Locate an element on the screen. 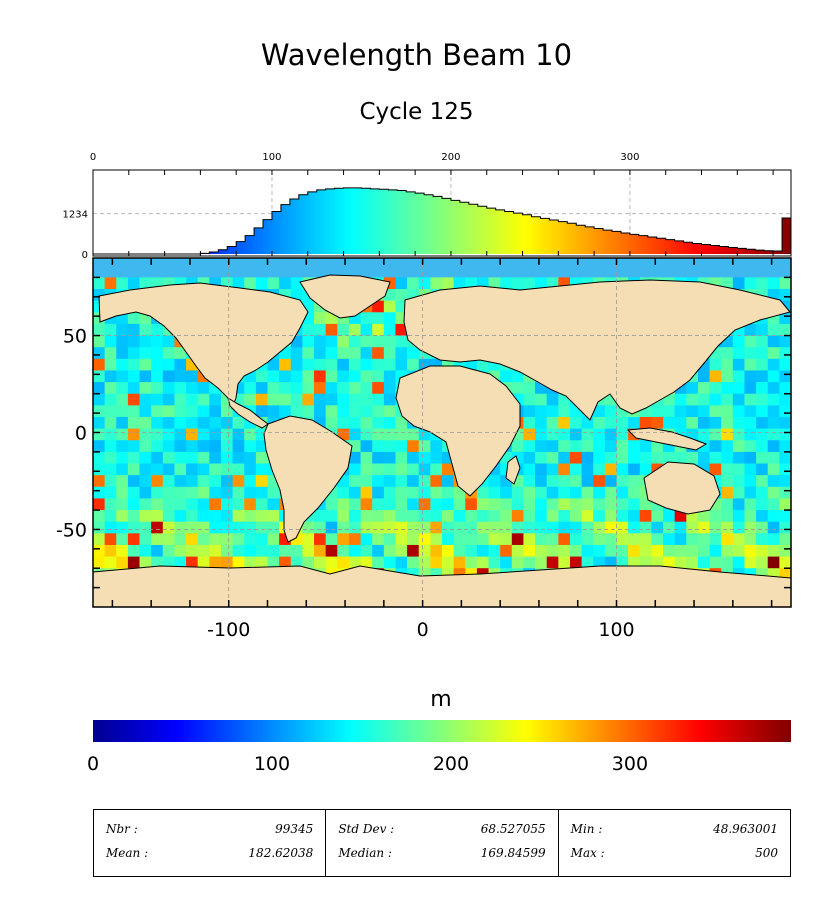 The height and width of the screenshot is (900, 833). australia is located at coordinates (682, 488).